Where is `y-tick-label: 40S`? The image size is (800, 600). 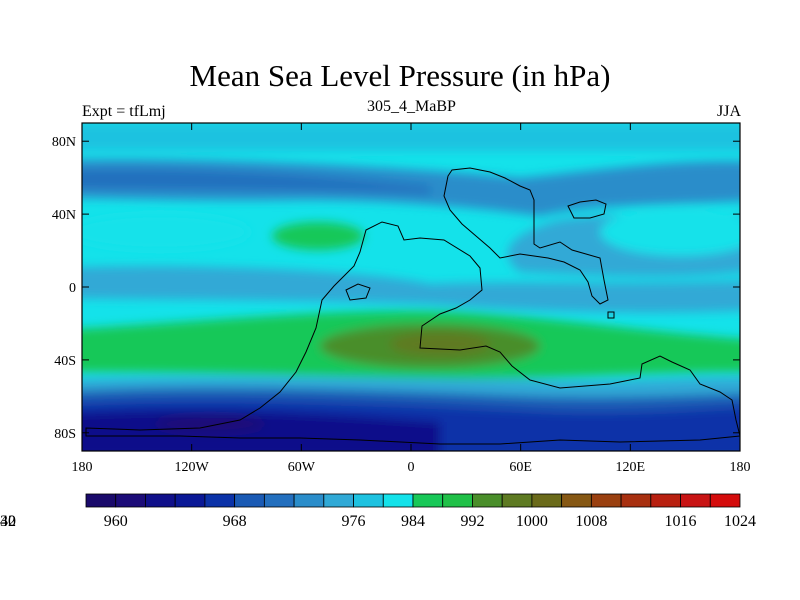
y-tick-label: 40S is located at coordinates (65, 361).